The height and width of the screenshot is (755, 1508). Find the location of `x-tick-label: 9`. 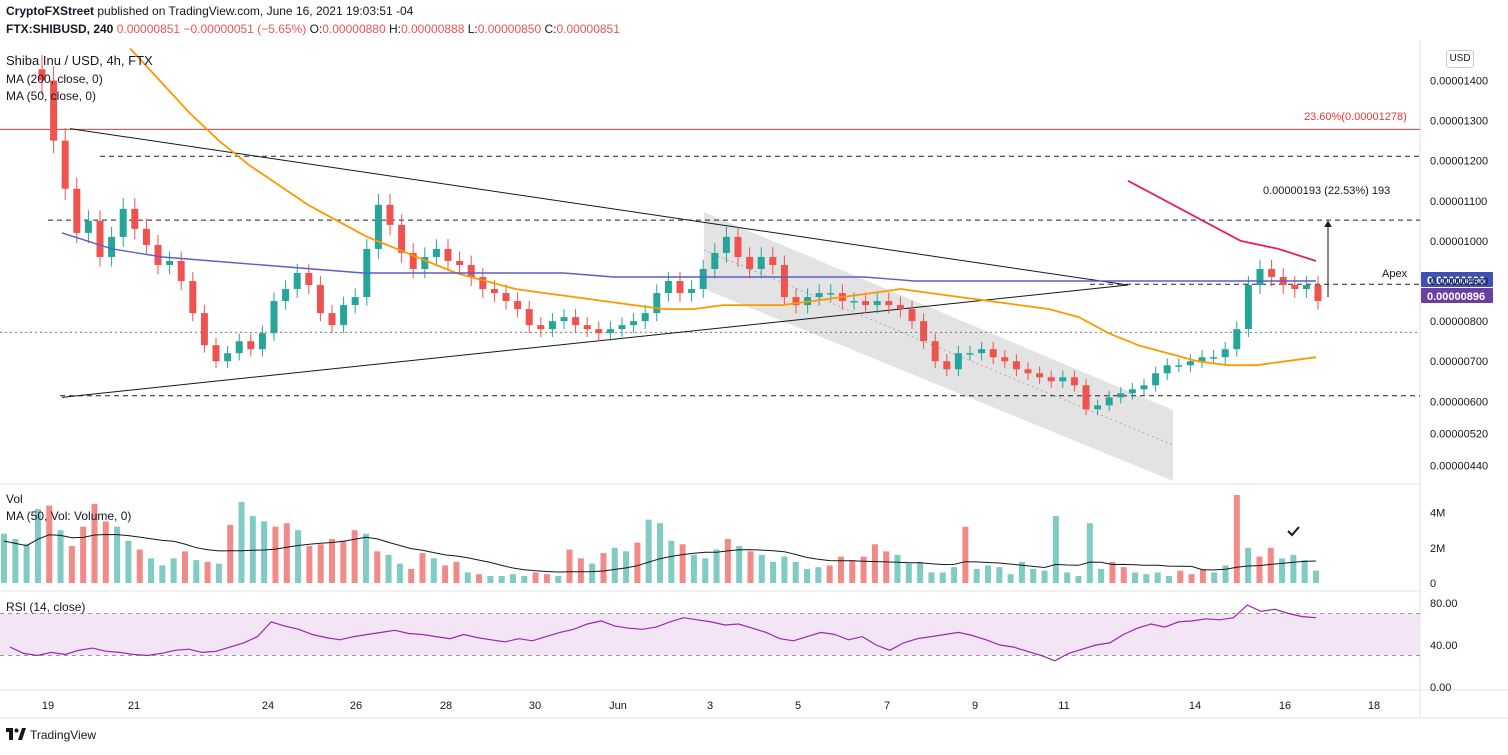

x-tick-label: 9 is located at coordinates (975, 706).